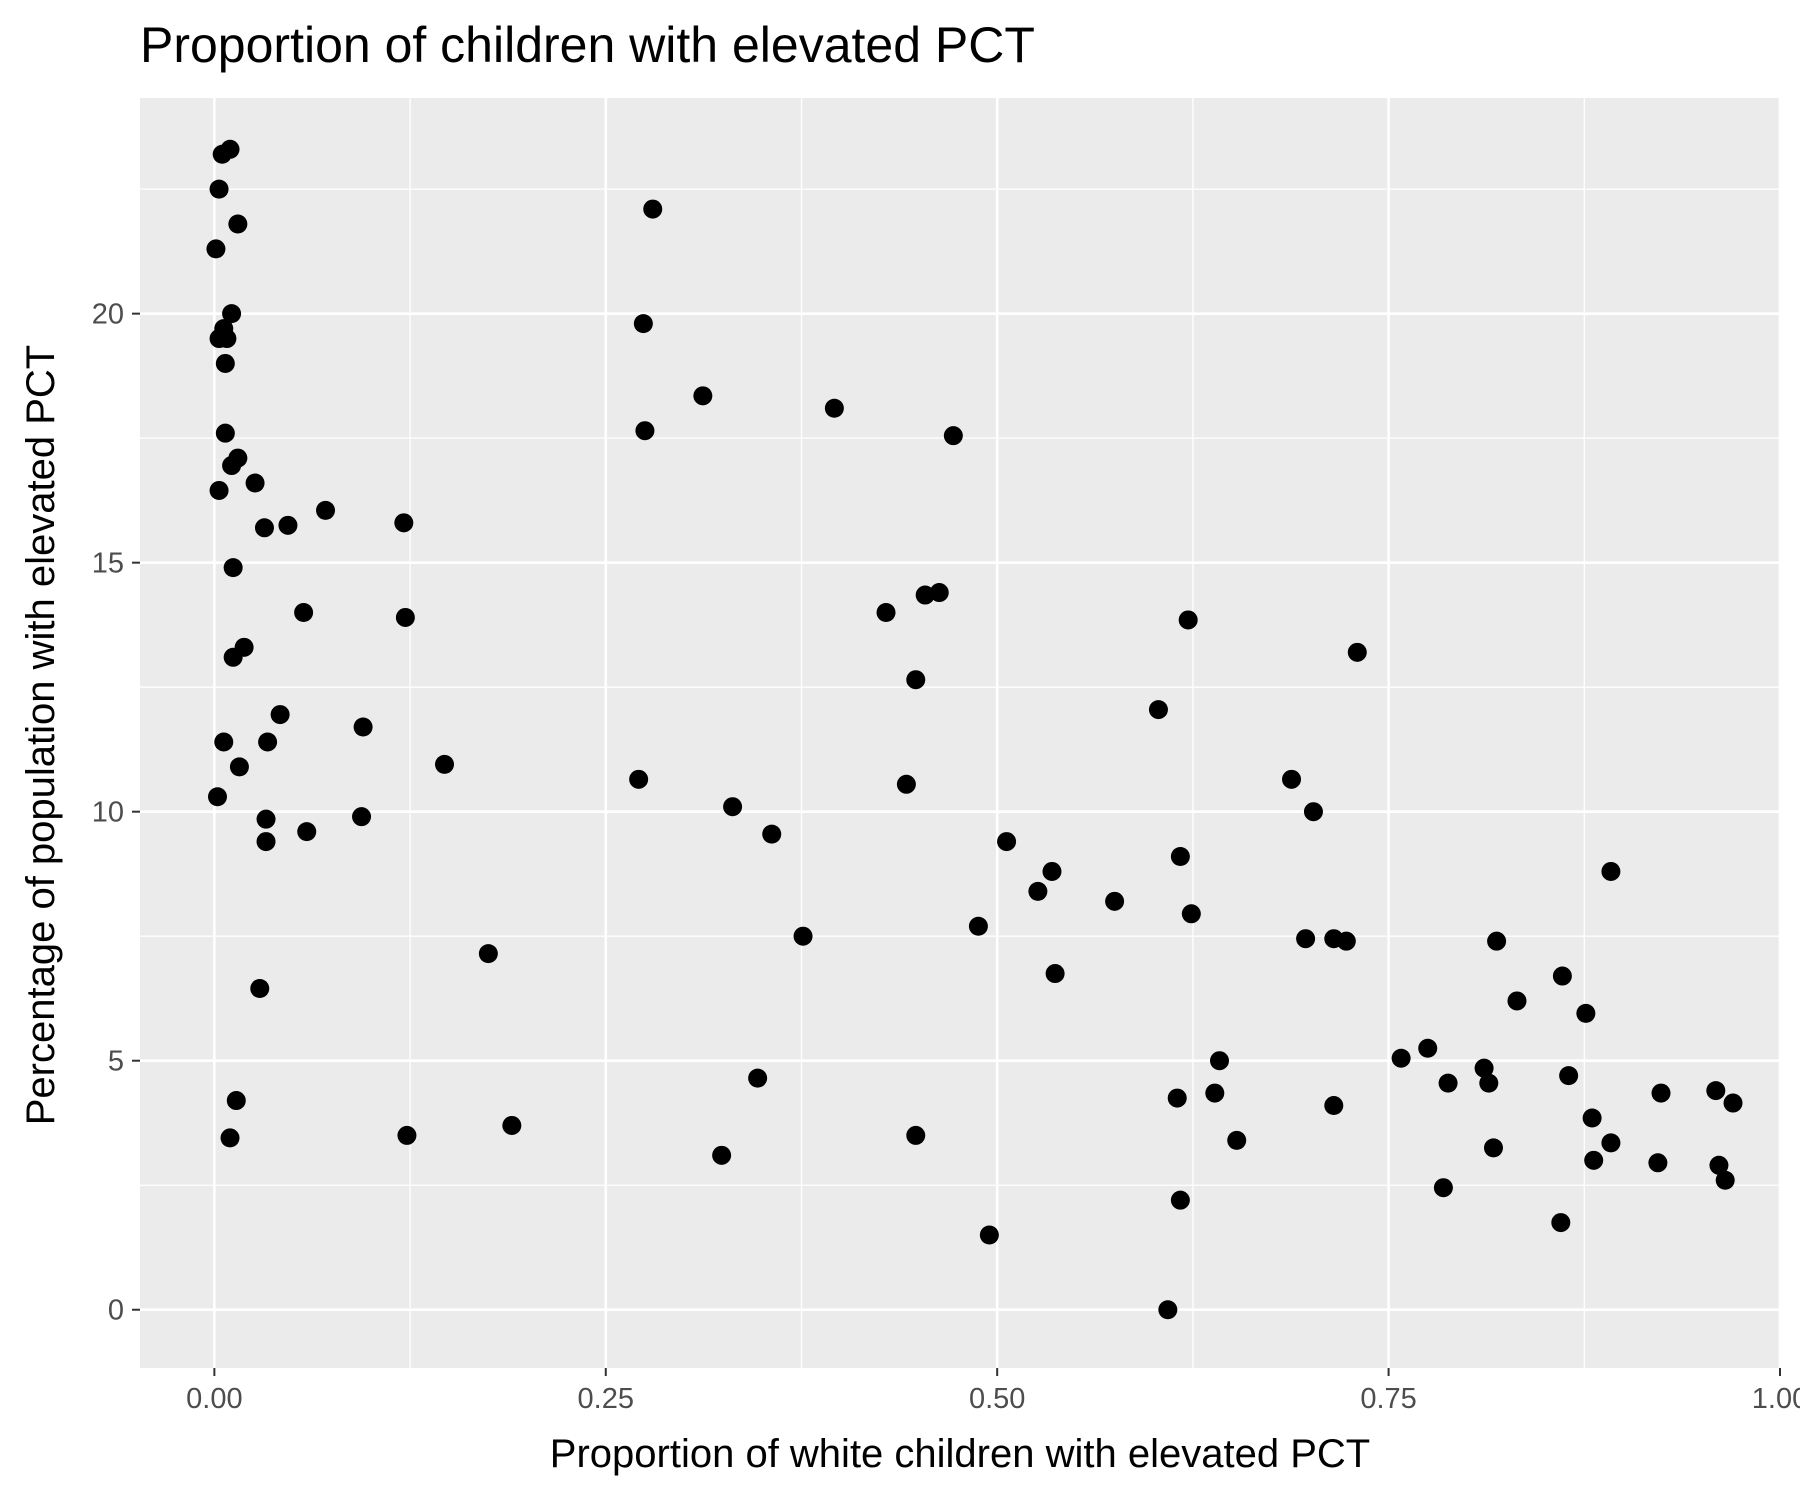 This screenshot has height=1500, width=1800. What do you see at coordinates (116, 1062) in the screenshot?
I see `y-tick-label: 5` at bounding box center [116, 1062].